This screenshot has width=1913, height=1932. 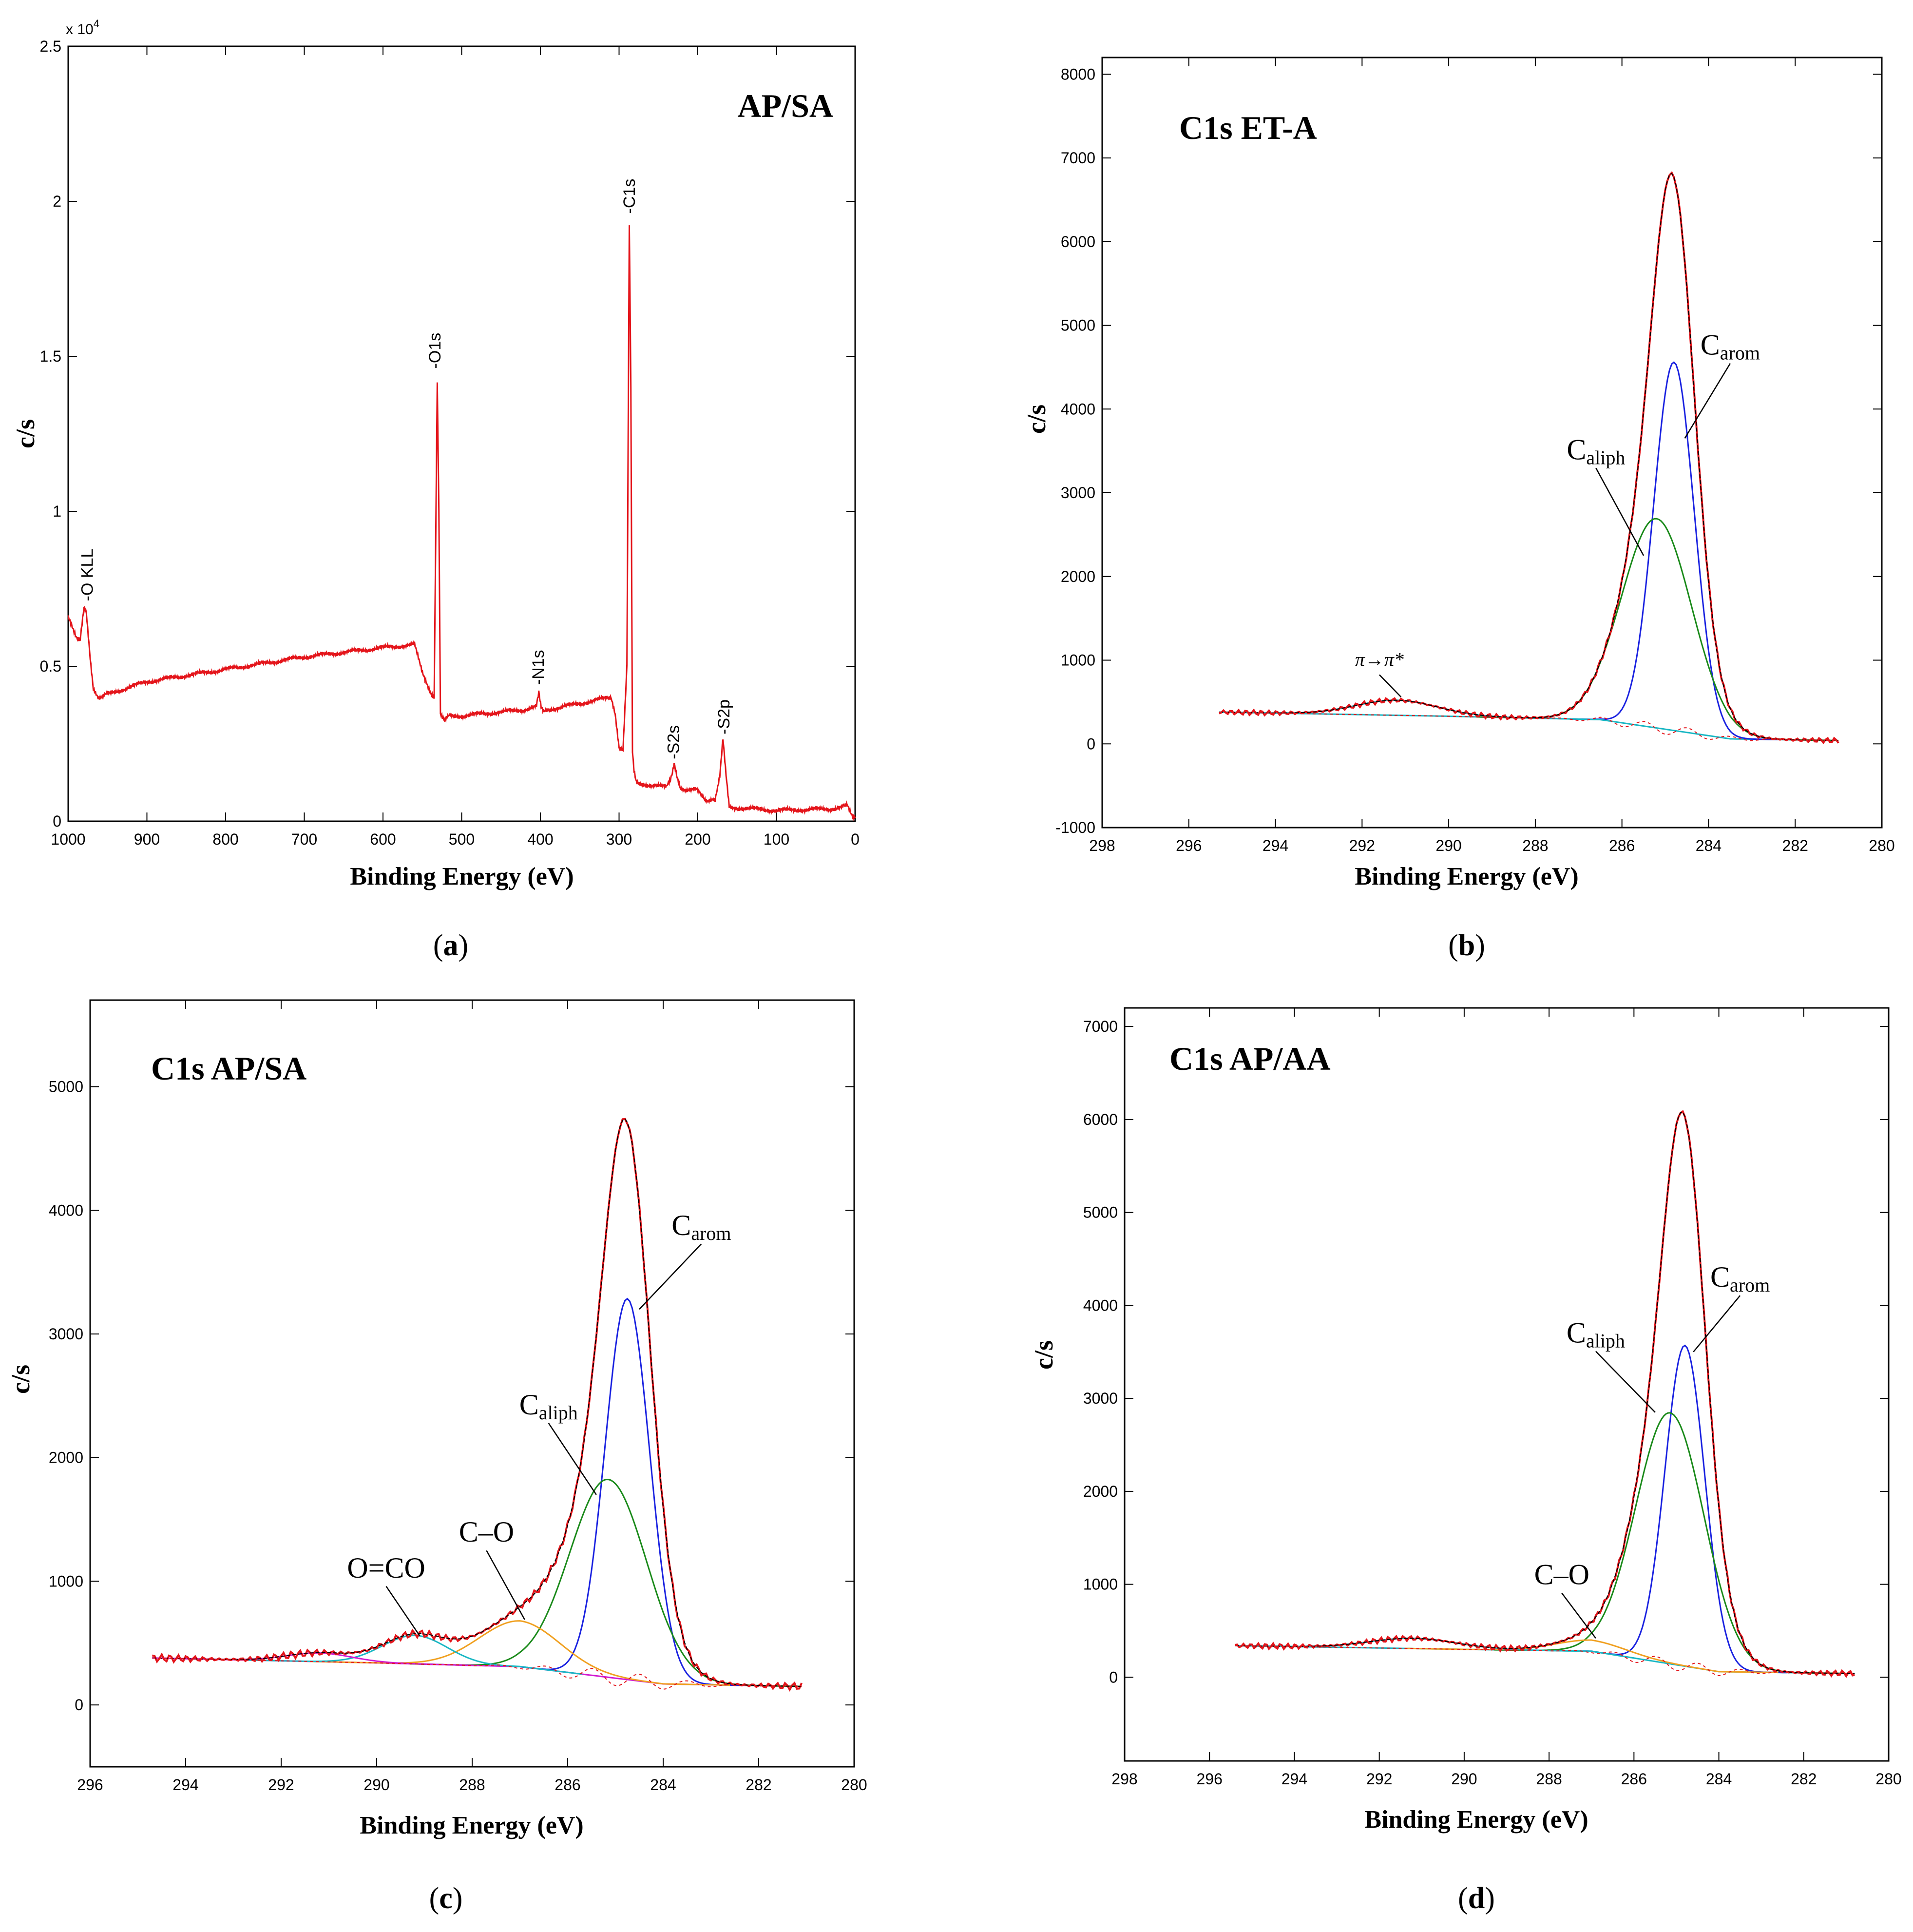 I want to click on y-axis-label-c: c/s, so click(x=20, y=1379).